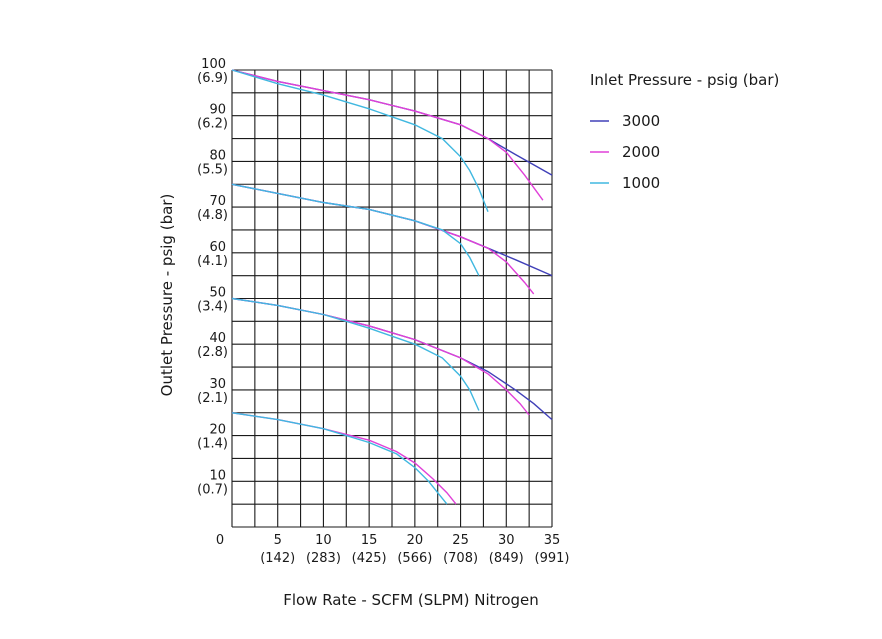 The image size is (882, 639). I want to click on y-tick-sublabel: (6.2), so click(212, 124).